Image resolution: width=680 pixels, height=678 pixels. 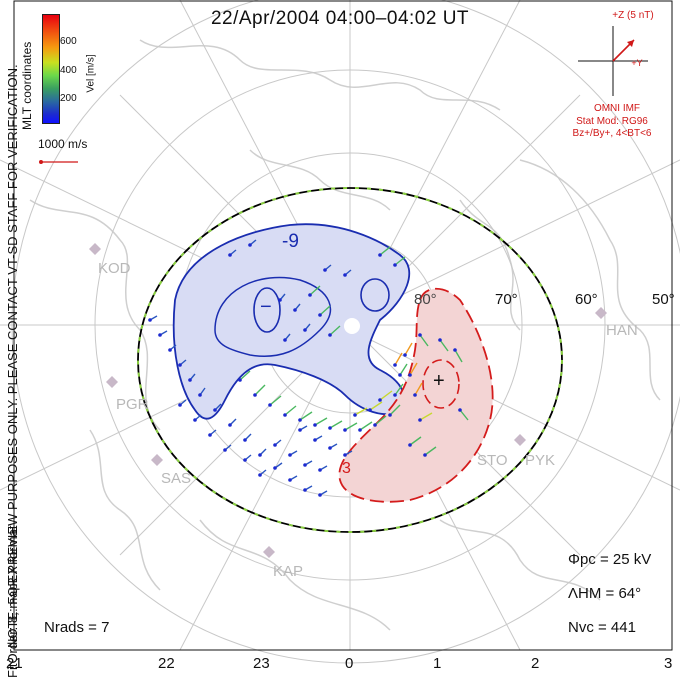 What do you see at coordinates (437, 663) in the screenshot?
I see `mlt-tick-1: 1` at bounding box center [437, 663].